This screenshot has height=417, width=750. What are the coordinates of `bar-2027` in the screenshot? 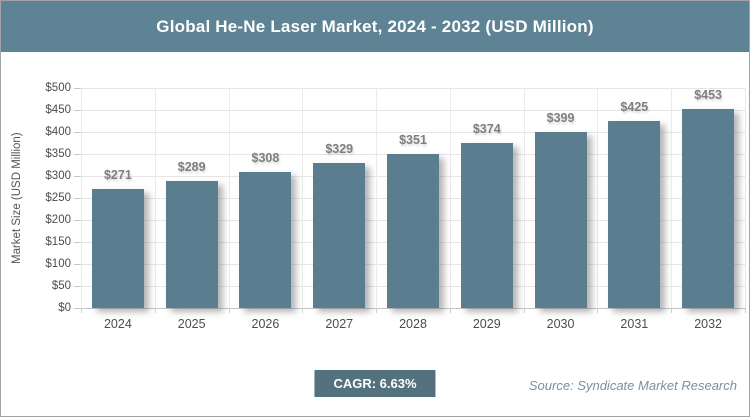 It's located at (339, 235).